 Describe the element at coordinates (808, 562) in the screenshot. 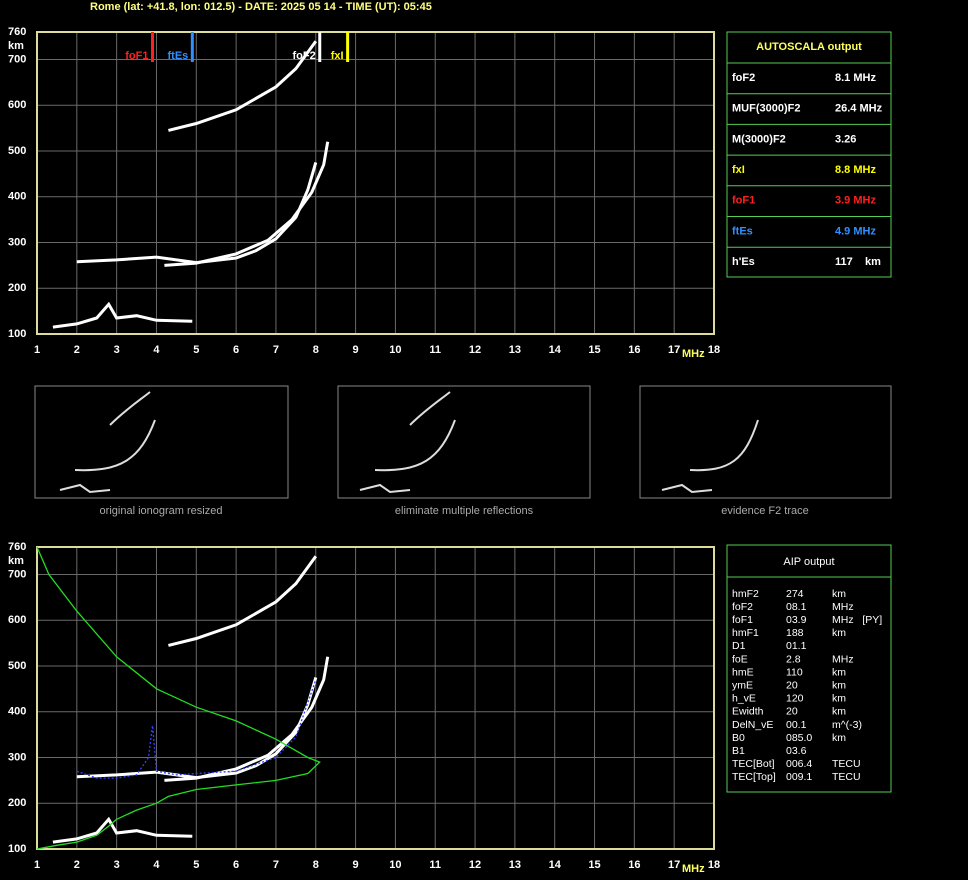

I see `table-title: AIP output` at that location.